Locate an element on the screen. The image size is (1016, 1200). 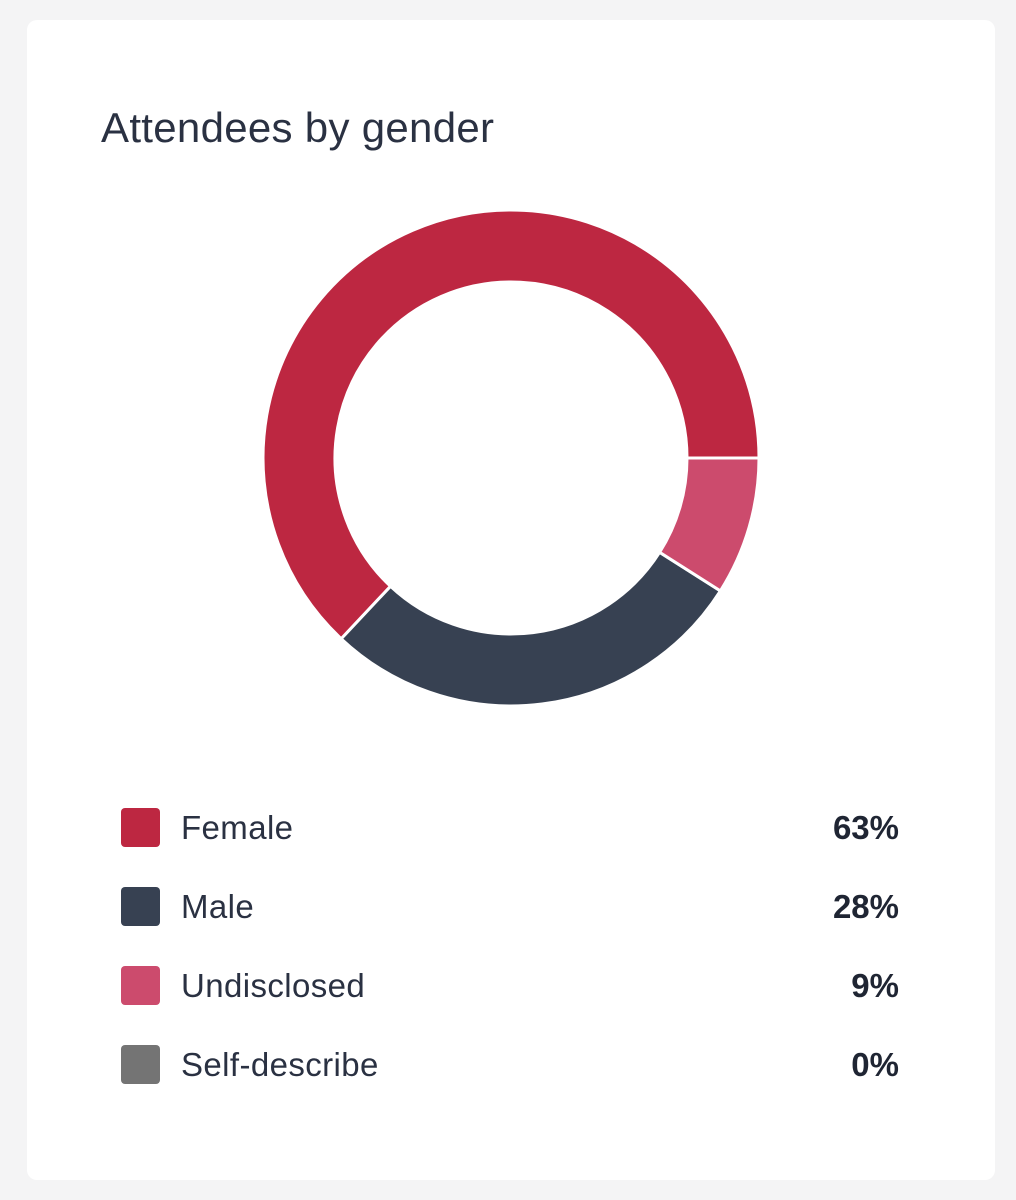
legend-item-female: Female 63% is located at coordinates (510, 828).